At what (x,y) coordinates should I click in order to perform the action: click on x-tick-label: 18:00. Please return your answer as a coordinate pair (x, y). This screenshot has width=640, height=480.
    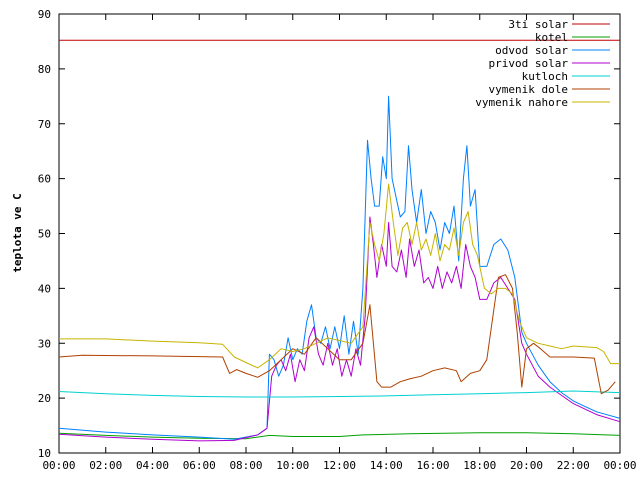
    Looking at the image, I should click on (479, 465).